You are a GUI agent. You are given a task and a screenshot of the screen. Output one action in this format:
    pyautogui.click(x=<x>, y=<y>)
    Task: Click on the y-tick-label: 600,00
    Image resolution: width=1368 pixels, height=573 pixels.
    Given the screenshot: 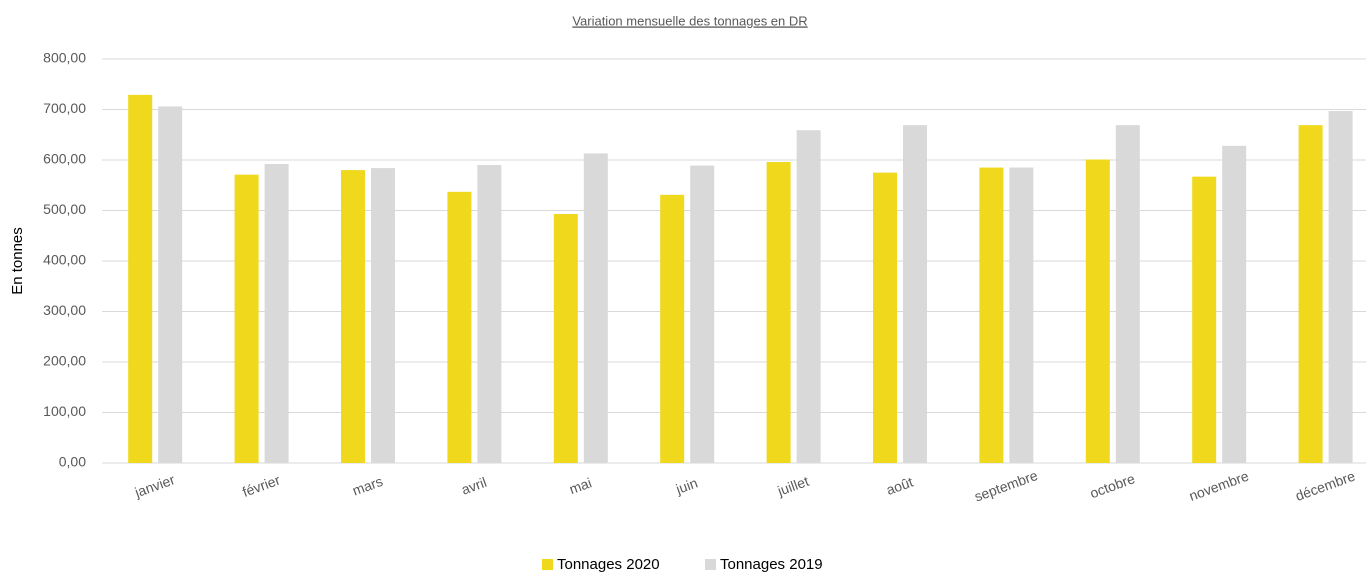 What is the action you would take?
    pyautogui.click(x=64, y=159)
    